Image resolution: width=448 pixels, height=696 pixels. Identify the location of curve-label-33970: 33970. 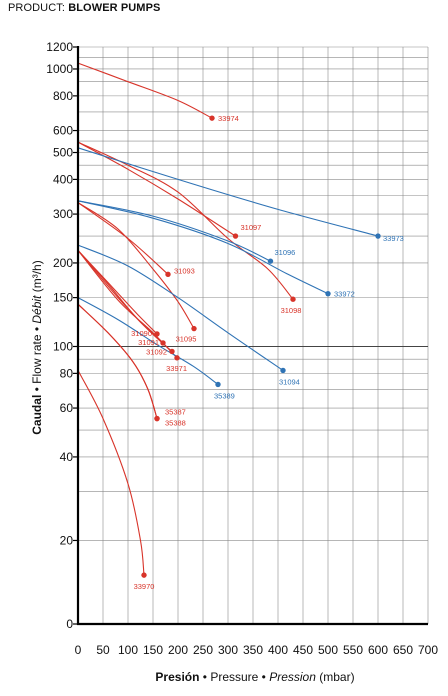
(144, 586).